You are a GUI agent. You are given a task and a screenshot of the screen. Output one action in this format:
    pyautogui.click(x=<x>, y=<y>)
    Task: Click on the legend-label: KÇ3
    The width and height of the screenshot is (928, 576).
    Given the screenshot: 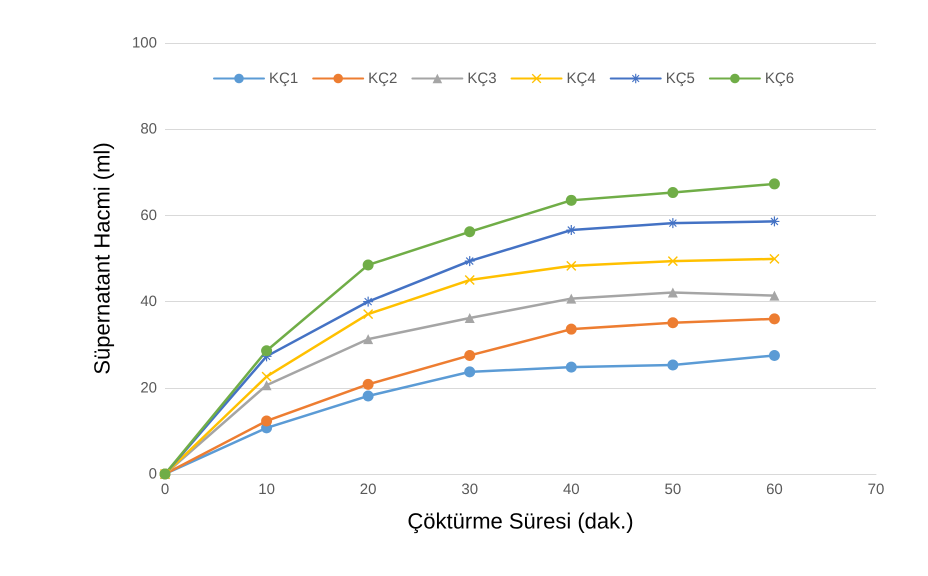 What is the action you would take?
    pyautogui.click(x=482, y=78)
    